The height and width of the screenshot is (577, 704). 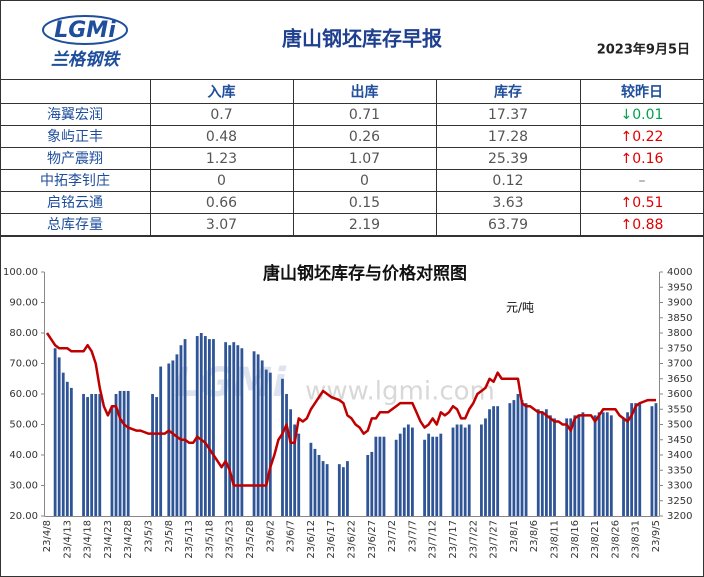 I want to click on y2-tick-label: 3800, so click(x=679, y=333).